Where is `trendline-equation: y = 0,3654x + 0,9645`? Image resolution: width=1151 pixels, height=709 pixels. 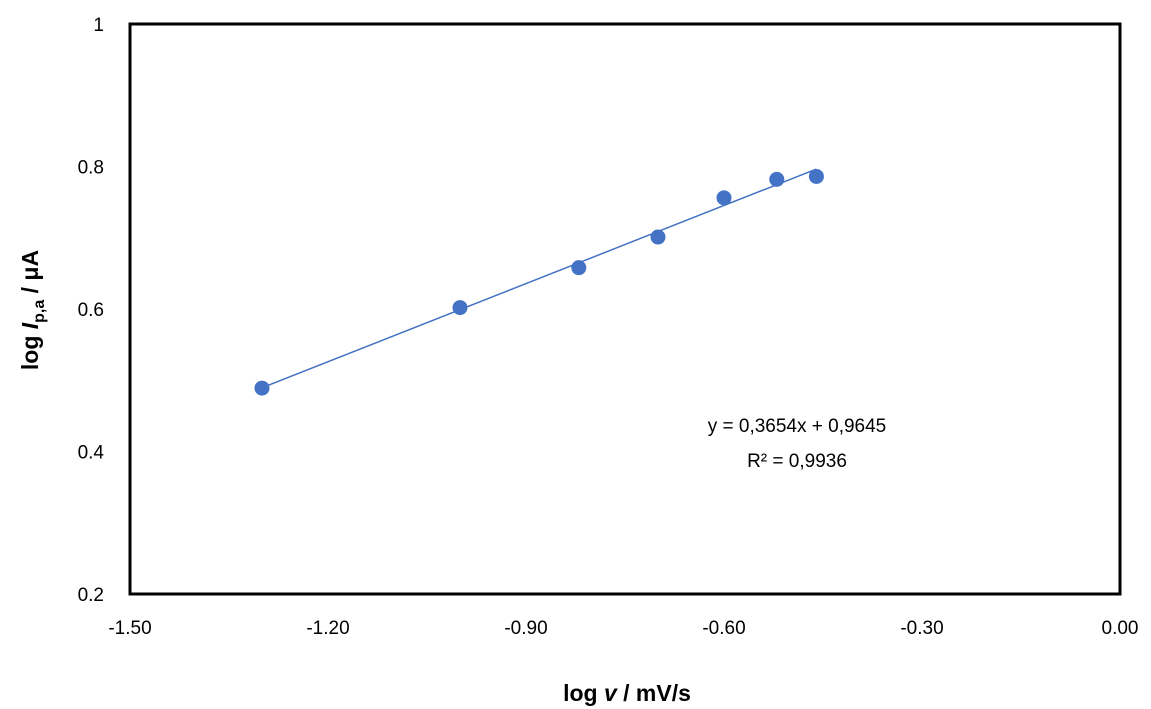 trendline-equation: y = 0,3654x + 0,9645 is located at coordinates (797, 426).